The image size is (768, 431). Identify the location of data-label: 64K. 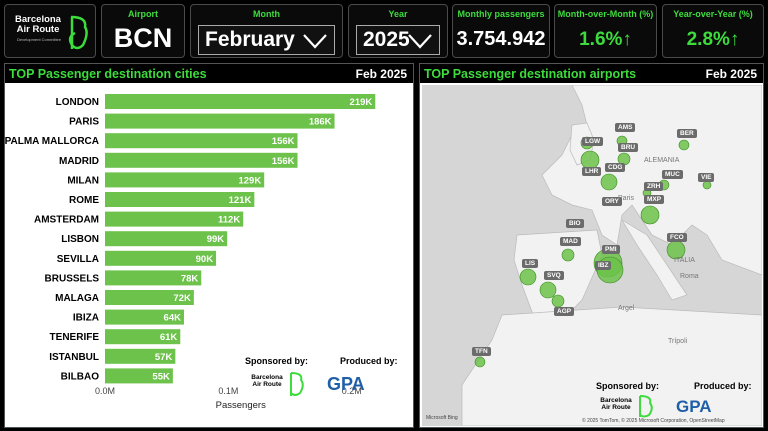
(173, 318).